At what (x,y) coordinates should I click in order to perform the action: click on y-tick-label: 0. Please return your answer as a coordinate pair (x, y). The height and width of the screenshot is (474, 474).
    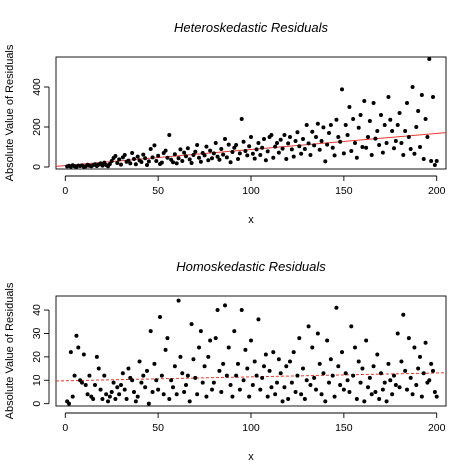
    Looking at the image, I should click on (37, 167).